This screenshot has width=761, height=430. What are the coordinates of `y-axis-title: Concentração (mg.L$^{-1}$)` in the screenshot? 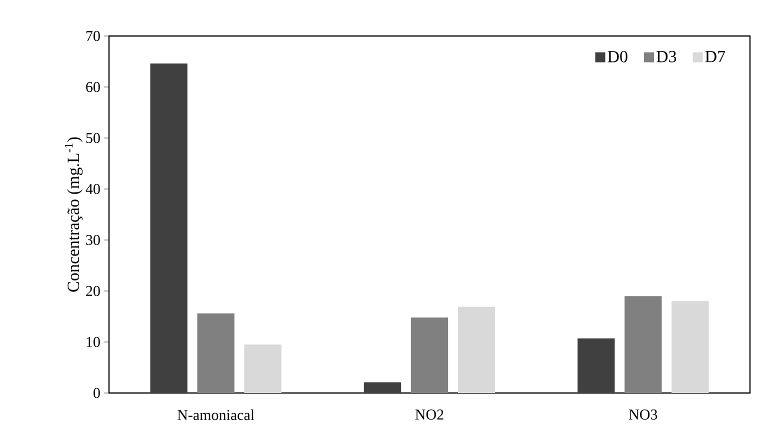 It's located at (73, 214).